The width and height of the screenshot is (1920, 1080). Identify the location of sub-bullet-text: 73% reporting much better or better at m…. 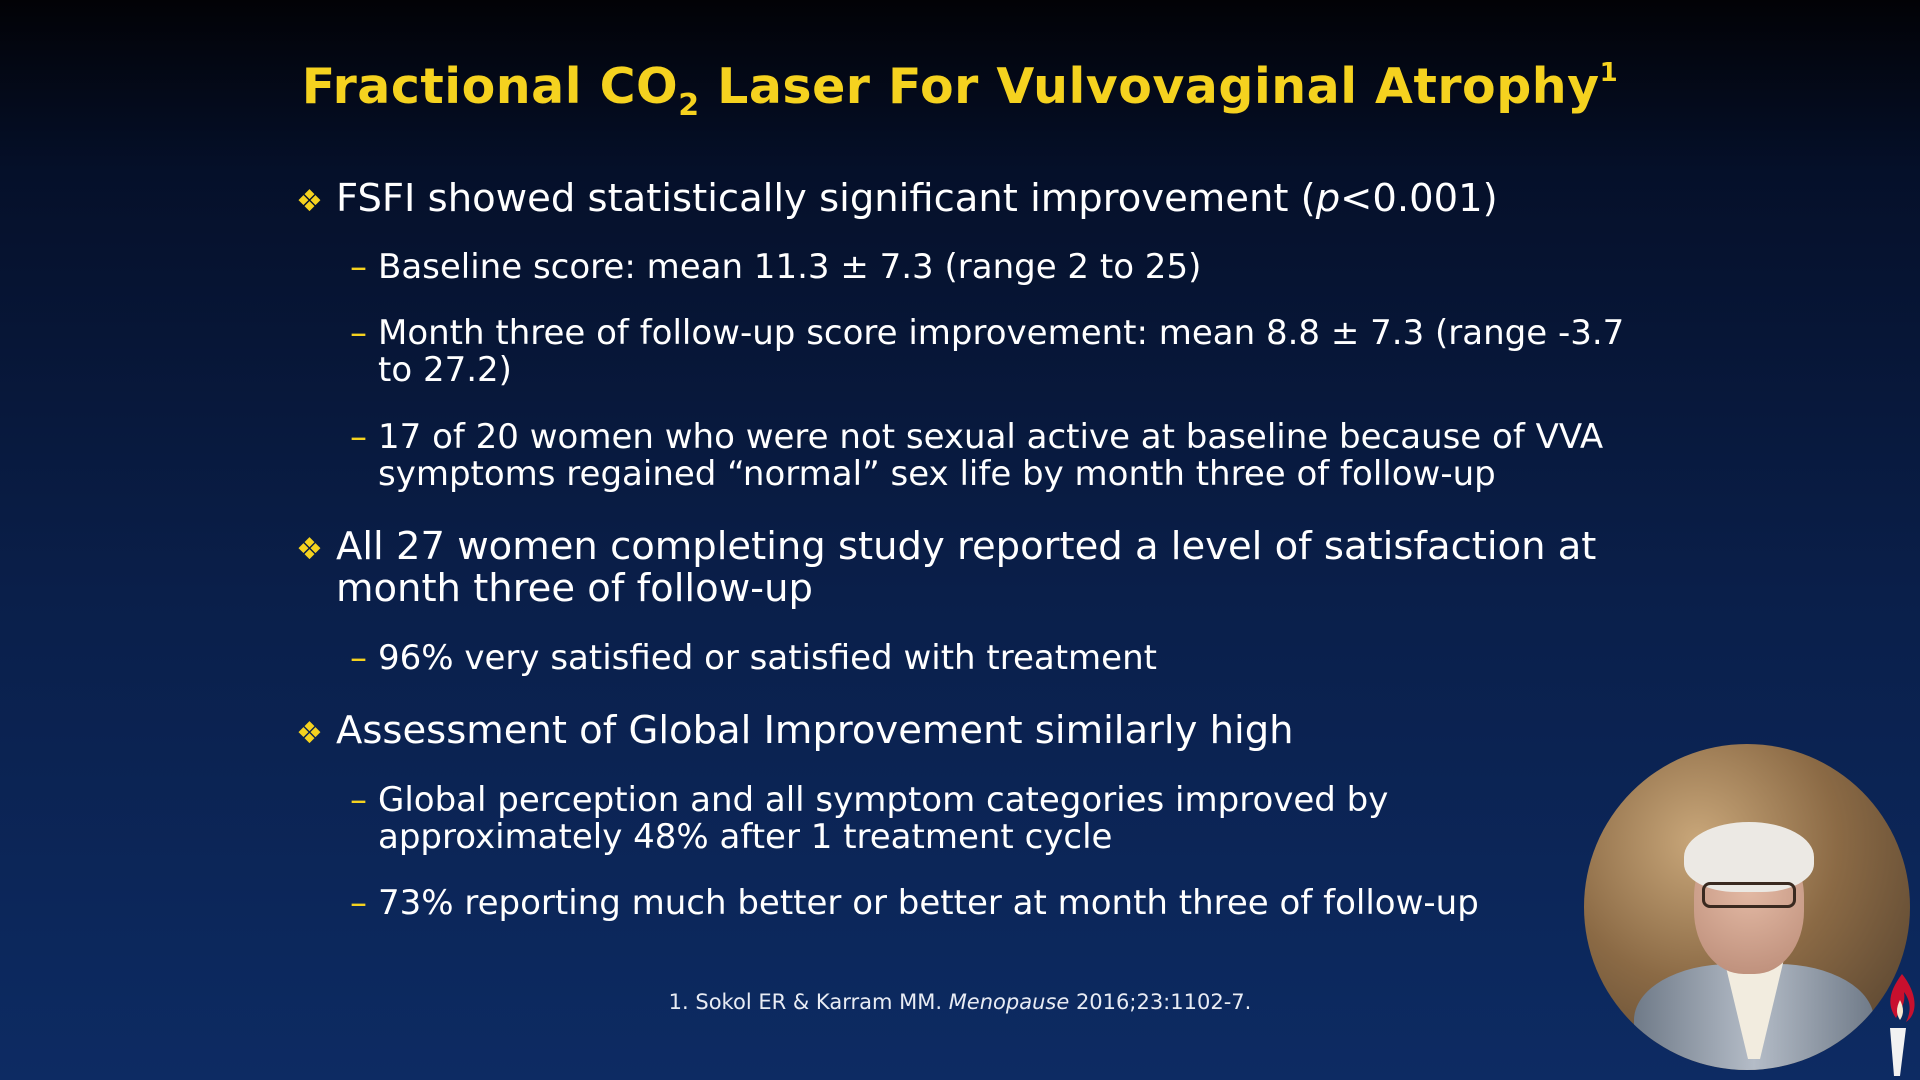
(928, 903).